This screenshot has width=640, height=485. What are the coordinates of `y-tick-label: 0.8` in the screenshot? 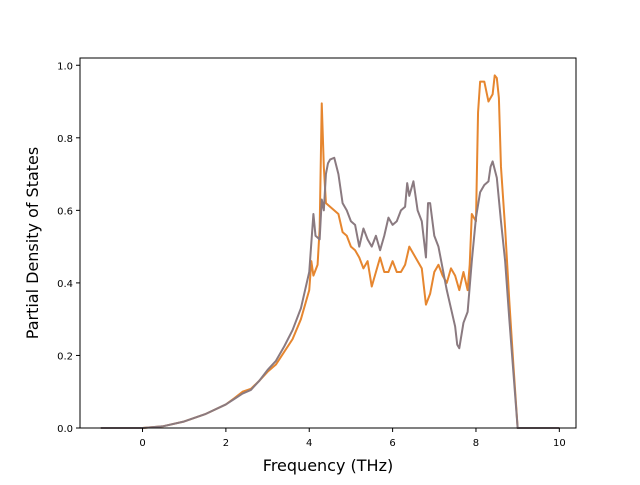 It's located at (65, 139).